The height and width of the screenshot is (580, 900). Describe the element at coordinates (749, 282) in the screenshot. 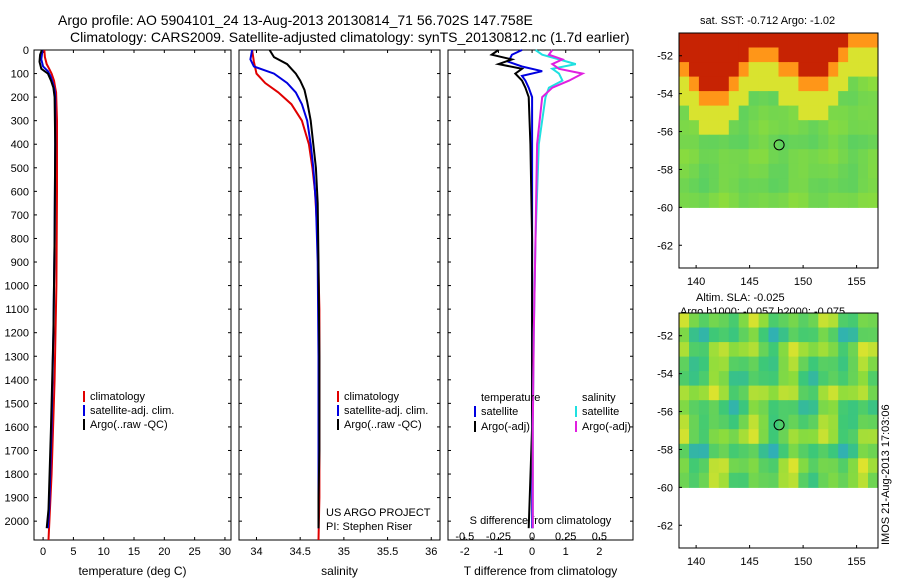

I see `map-lon-label: 145` at that location.